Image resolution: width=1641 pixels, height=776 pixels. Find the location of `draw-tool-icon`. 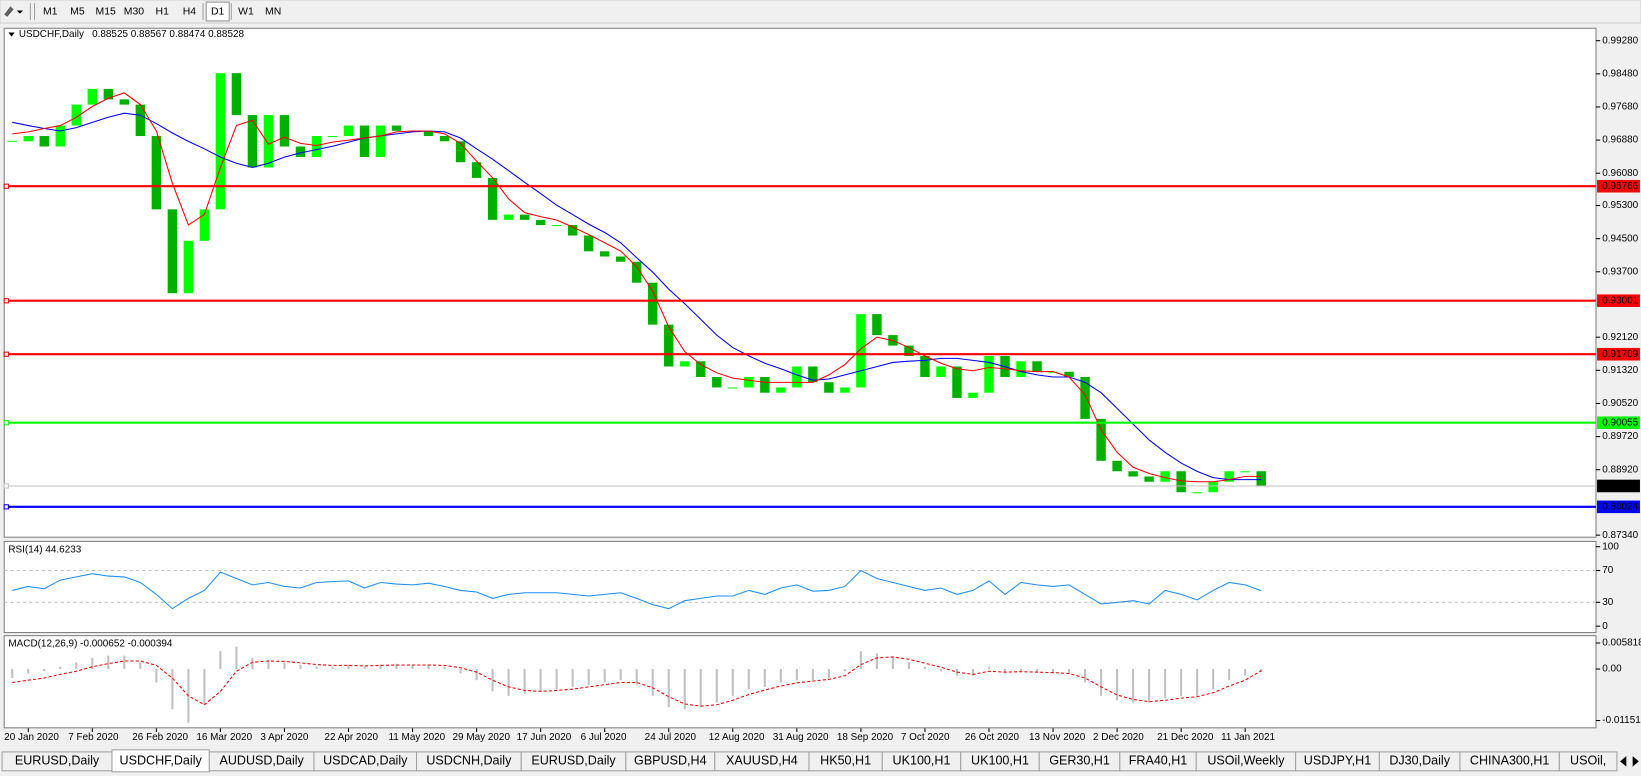

draw-tool-icon is located at coordinates (14, 11).